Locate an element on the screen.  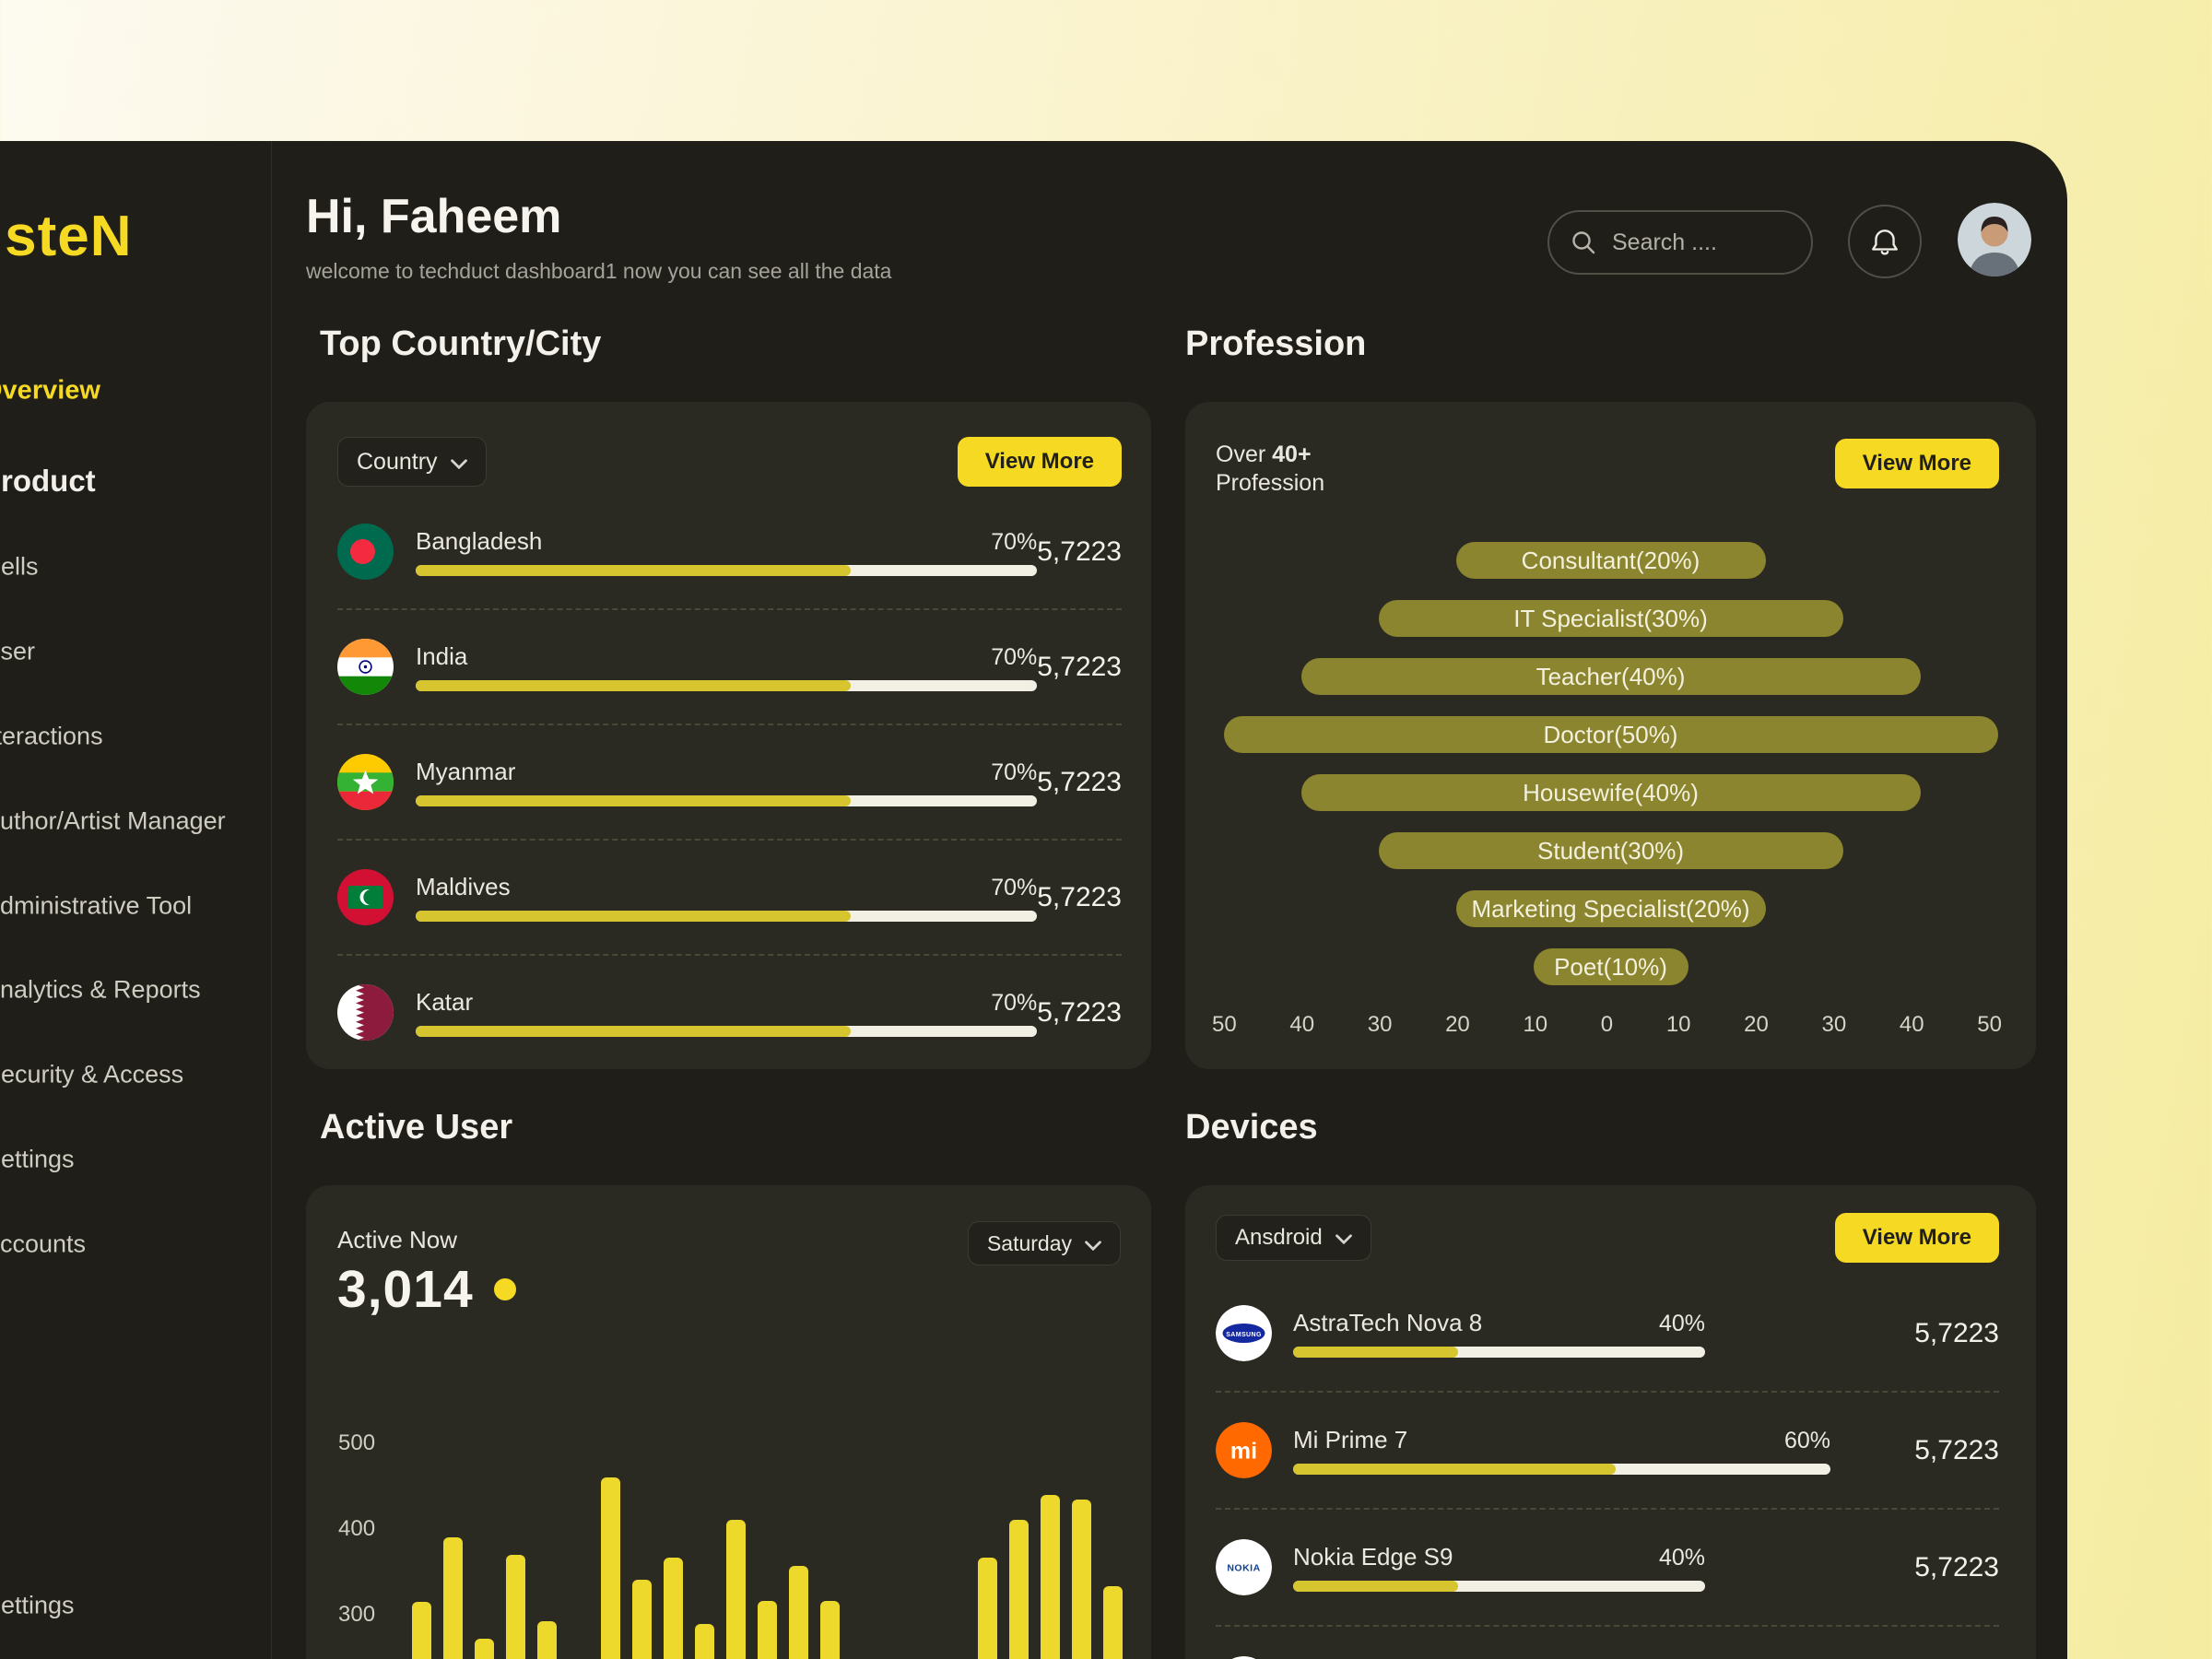
flag-bangladesh is located at coordinates (365, 552).